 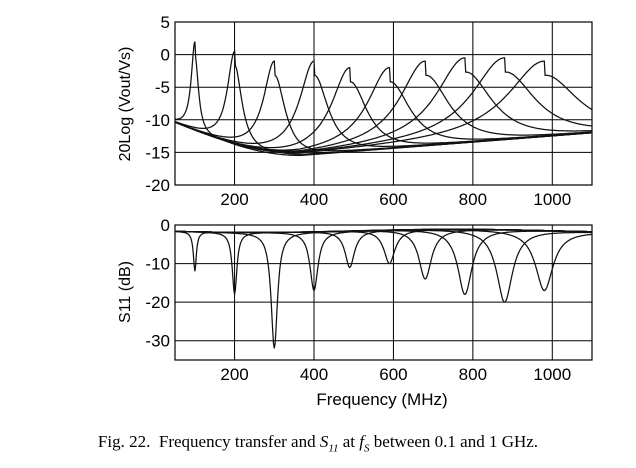 What do you see at coordinates (157, 120) in the screenshot?
I see `top-y-tick-label: -10` at bounding box center [157, 120].